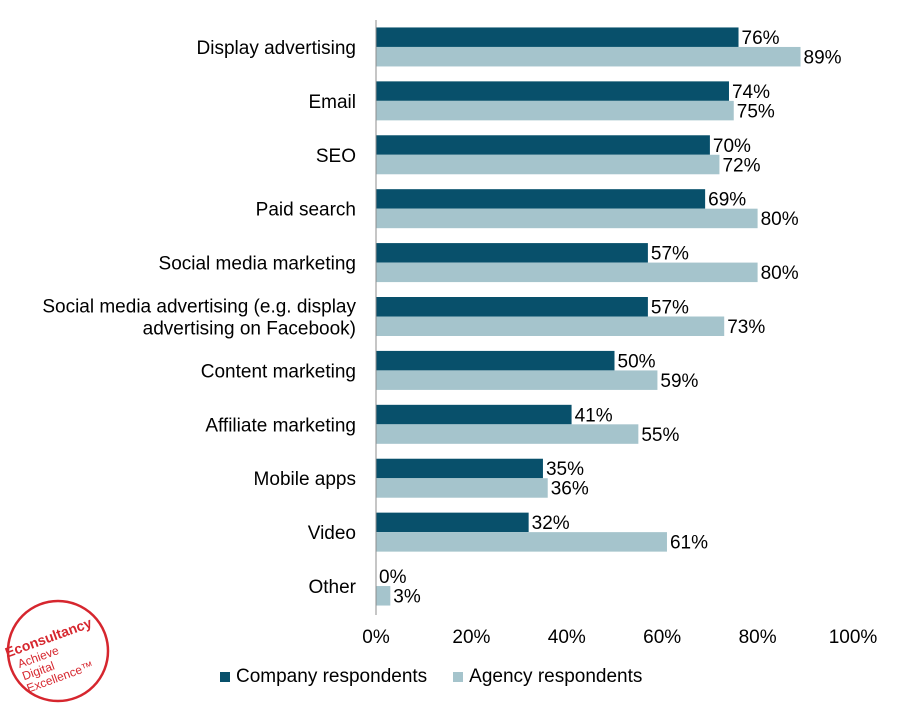 Image resolution: width=900 pixels, height=709 pixels. What do you see at coordinates (471, 637) in the screenshot?
I see `x-tick-label: 20%` at bounding box center [471, 637].